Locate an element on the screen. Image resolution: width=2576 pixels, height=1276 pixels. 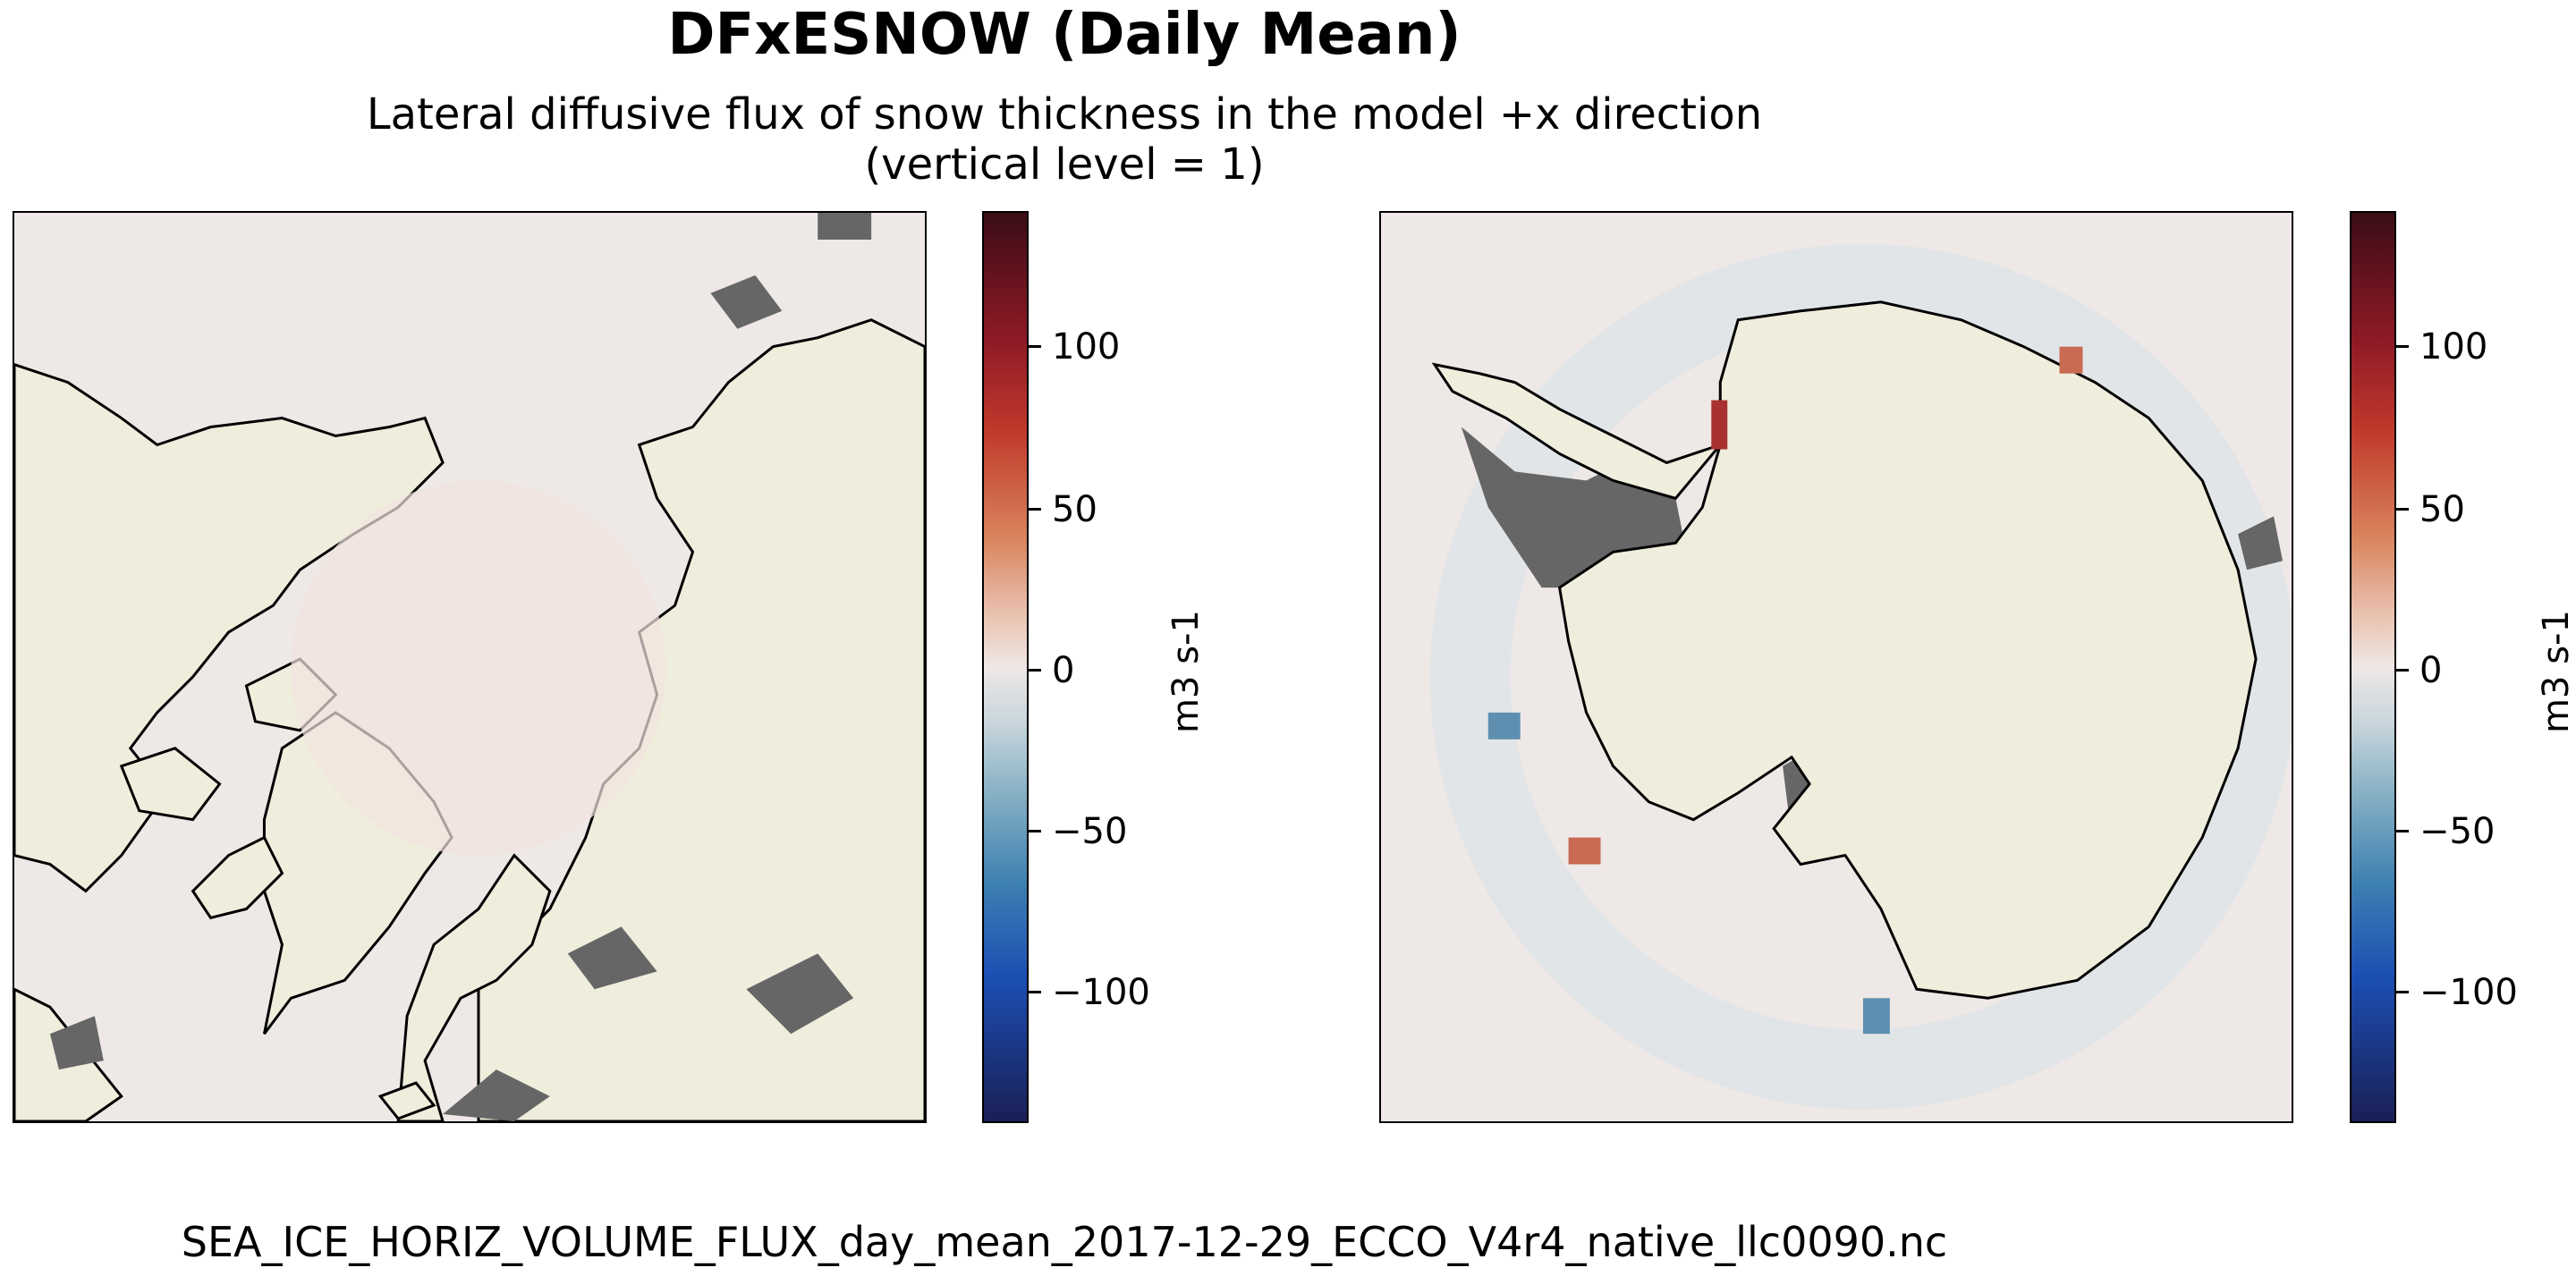
sea-ice-flux-field is located at coordinates (478, 668).